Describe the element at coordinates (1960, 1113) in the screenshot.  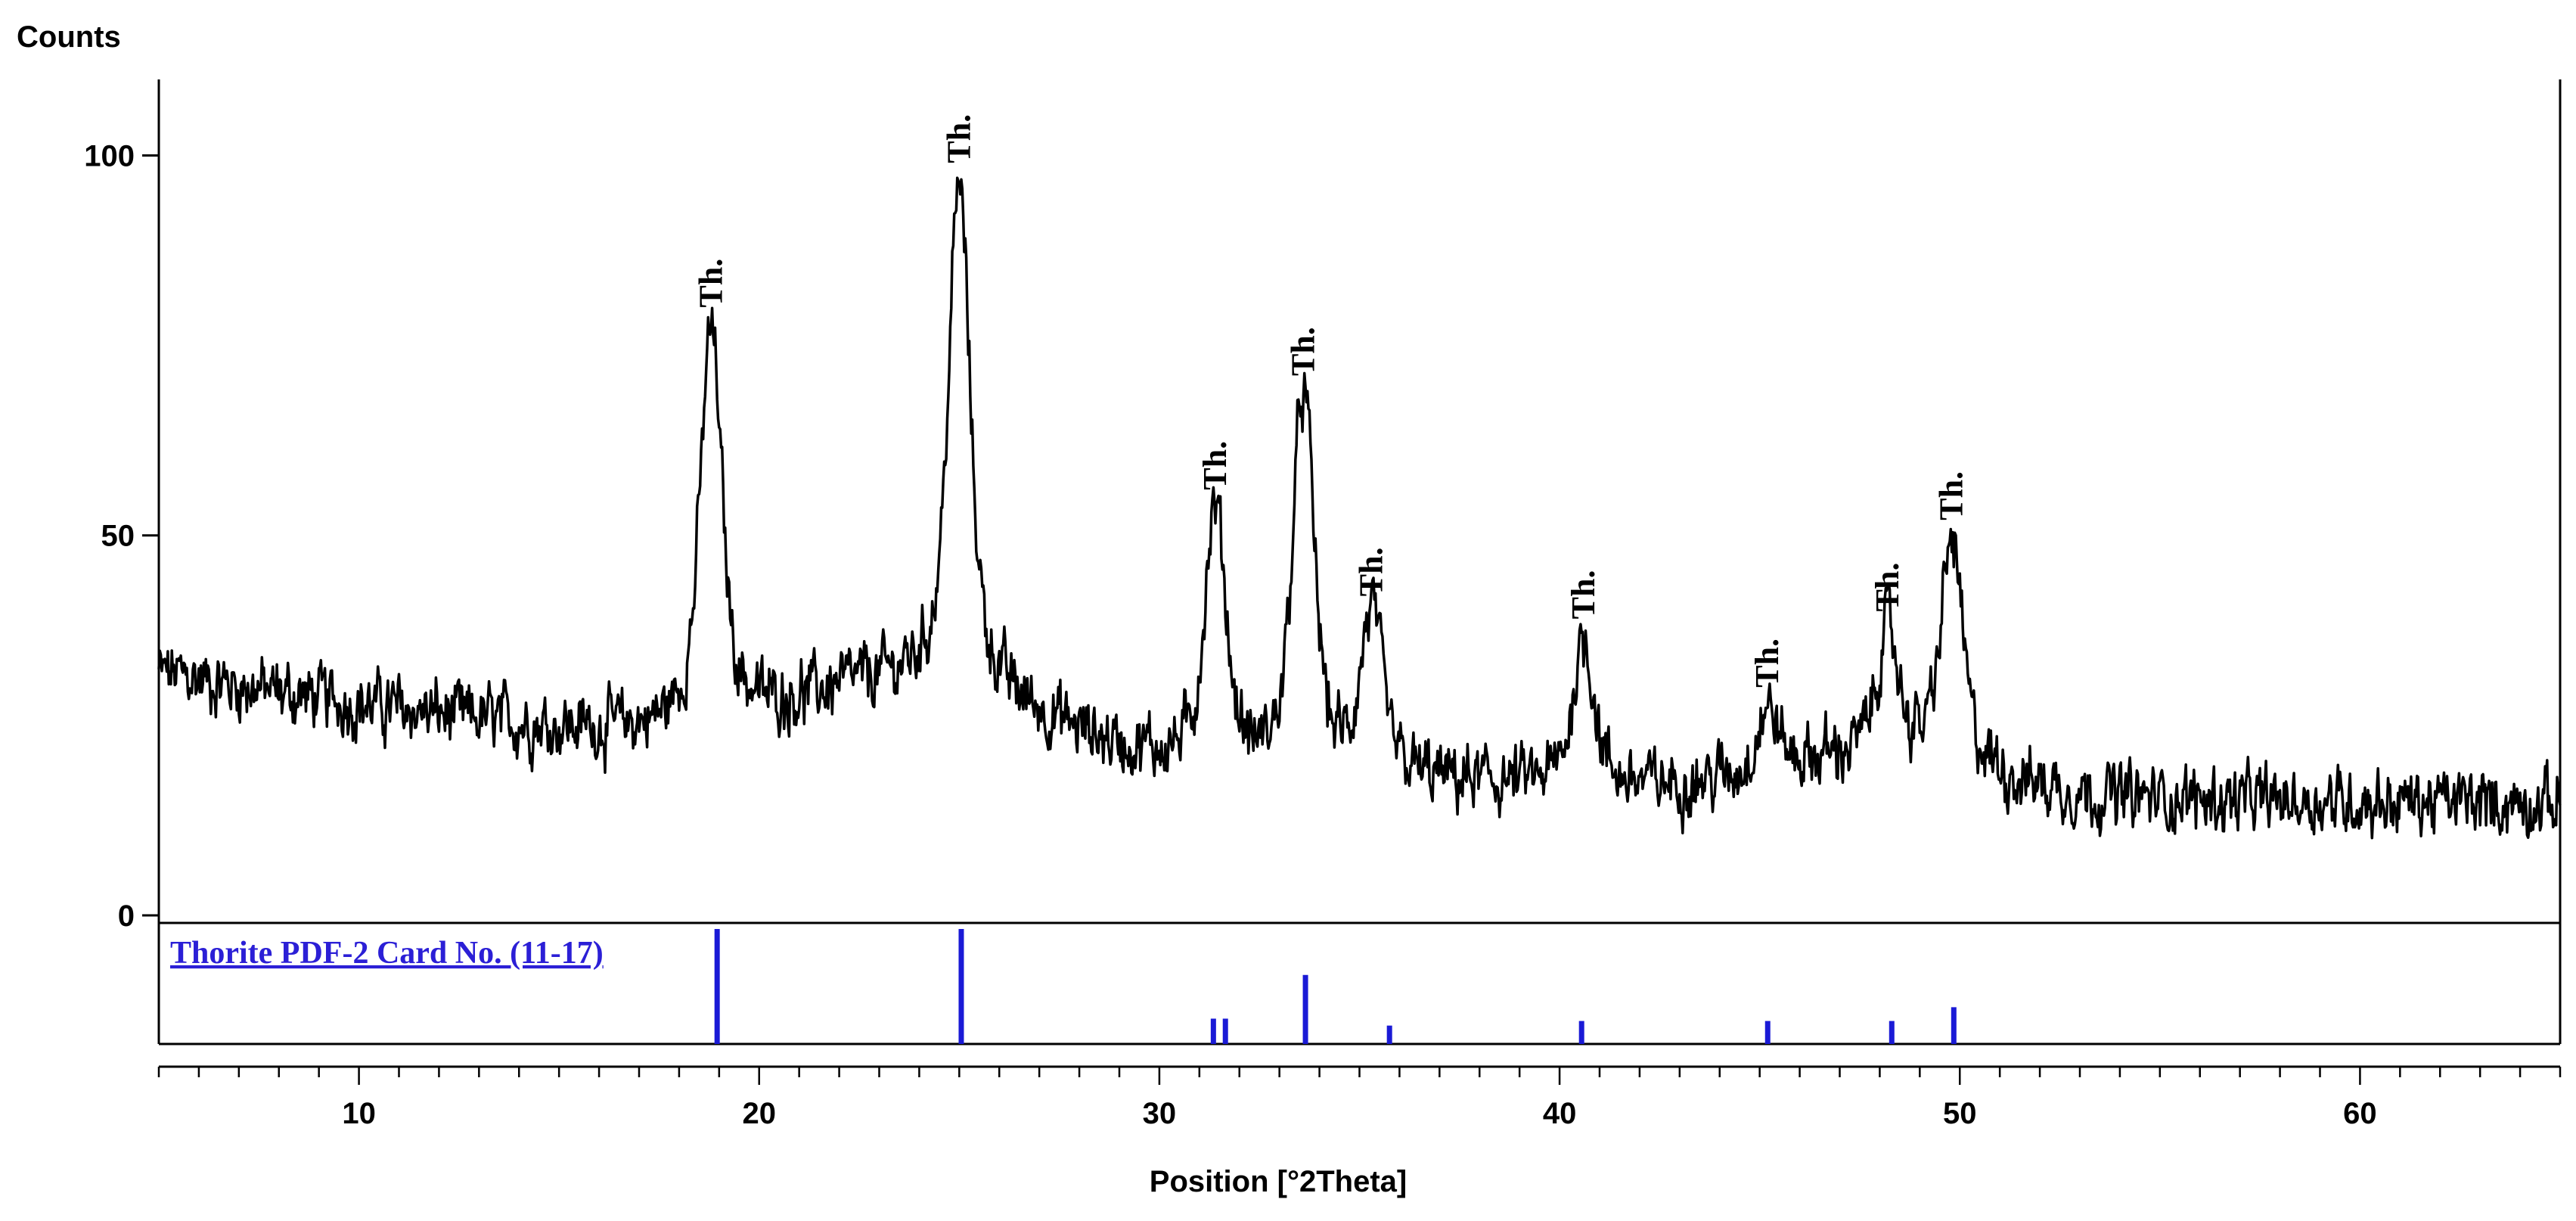
I see `x-tick-label: 50` at that location.